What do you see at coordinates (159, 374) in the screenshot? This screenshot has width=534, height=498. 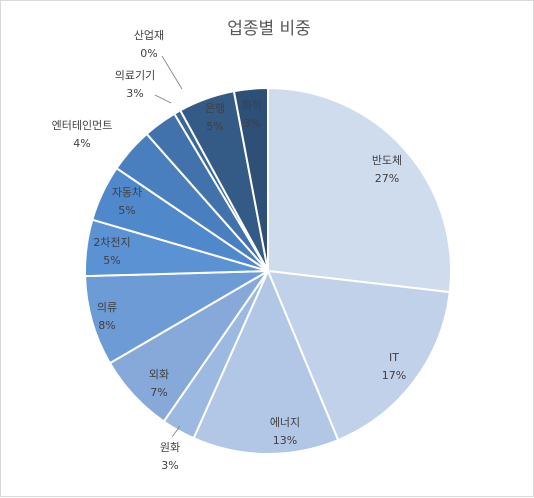 I see `slice-label: 외화` at bounding box center [159, 374].